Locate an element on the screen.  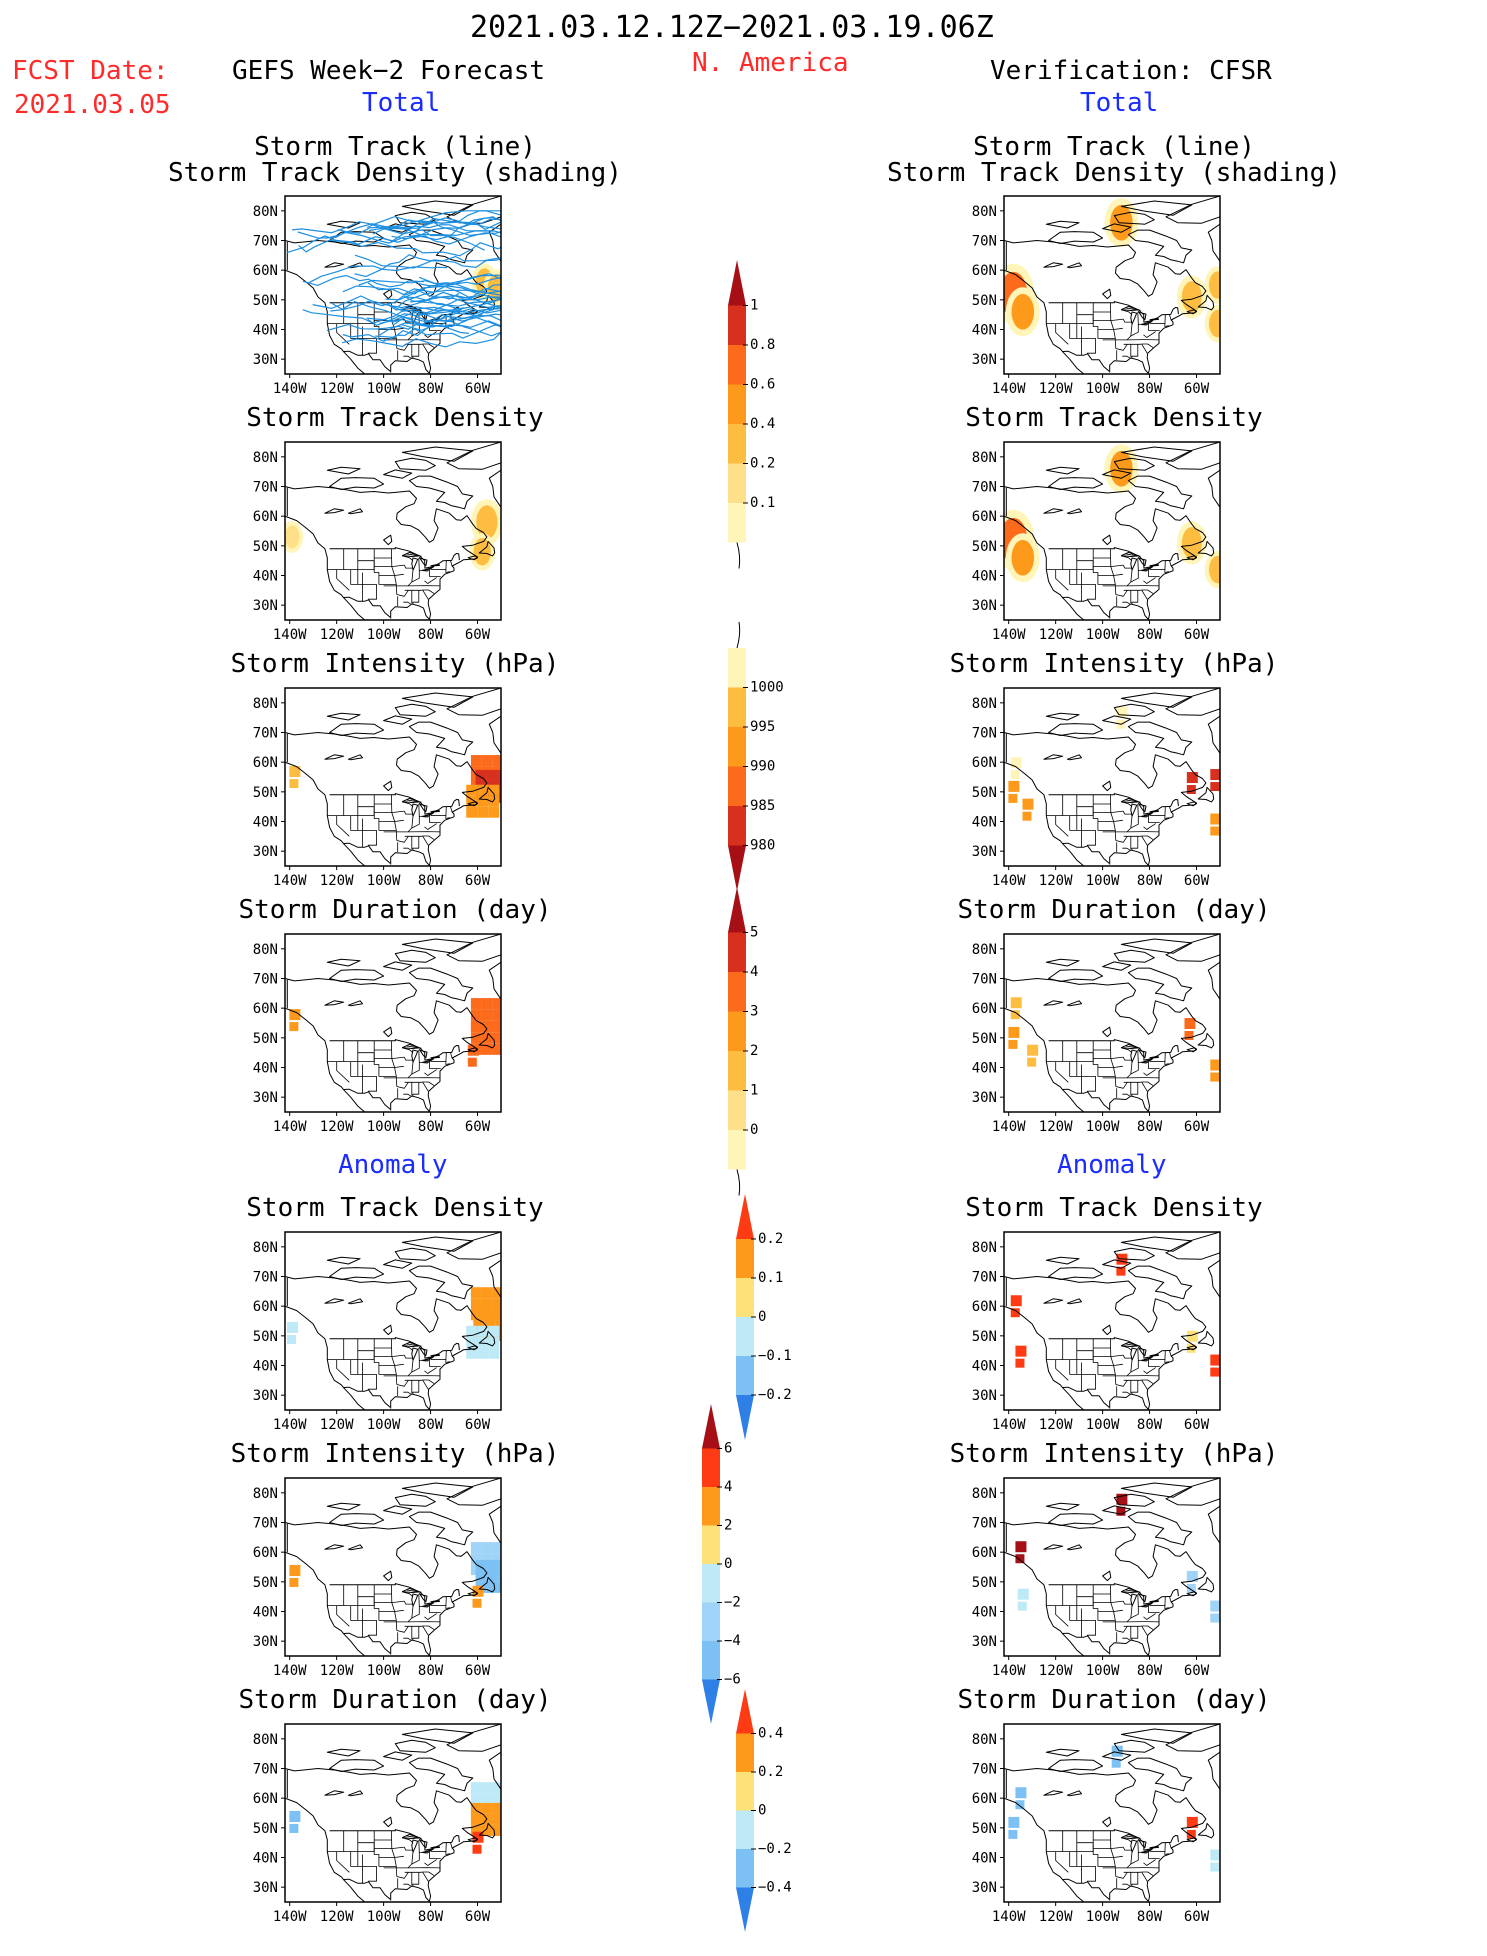
right-anomaly-label: Anomaly is located at coordinates (1112, 1165).